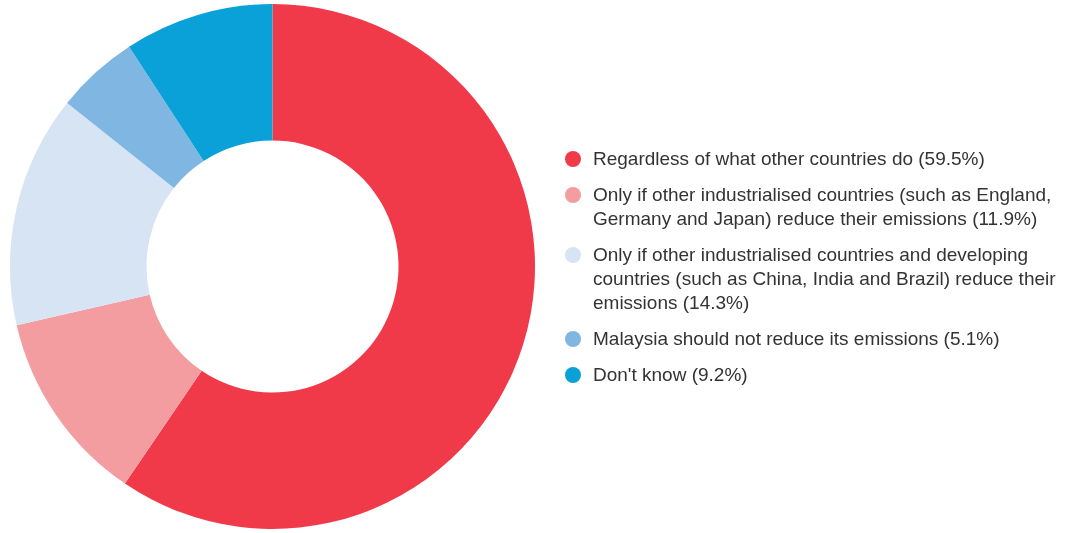 The image size is (1083, 533). What do you see at coordinates (825, 278) in the screenshot?
I see `legend-label: Only if other industrialised countries and developing countries (such as China, India and Brazil) reduce their emissions (14.3%)` at bounding box center [825, 278].